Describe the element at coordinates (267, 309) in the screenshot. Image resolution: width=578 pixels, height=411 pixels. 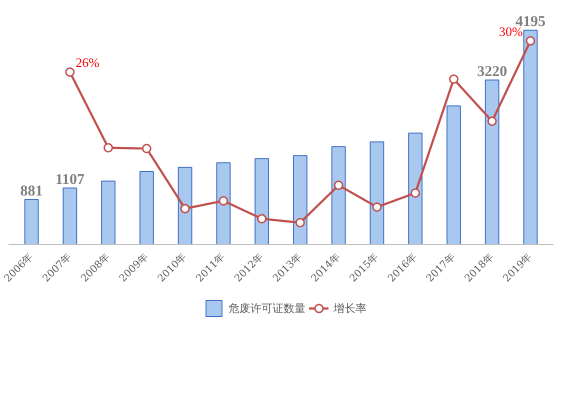
I see `legend-label: 危废许可证数量` at that location.